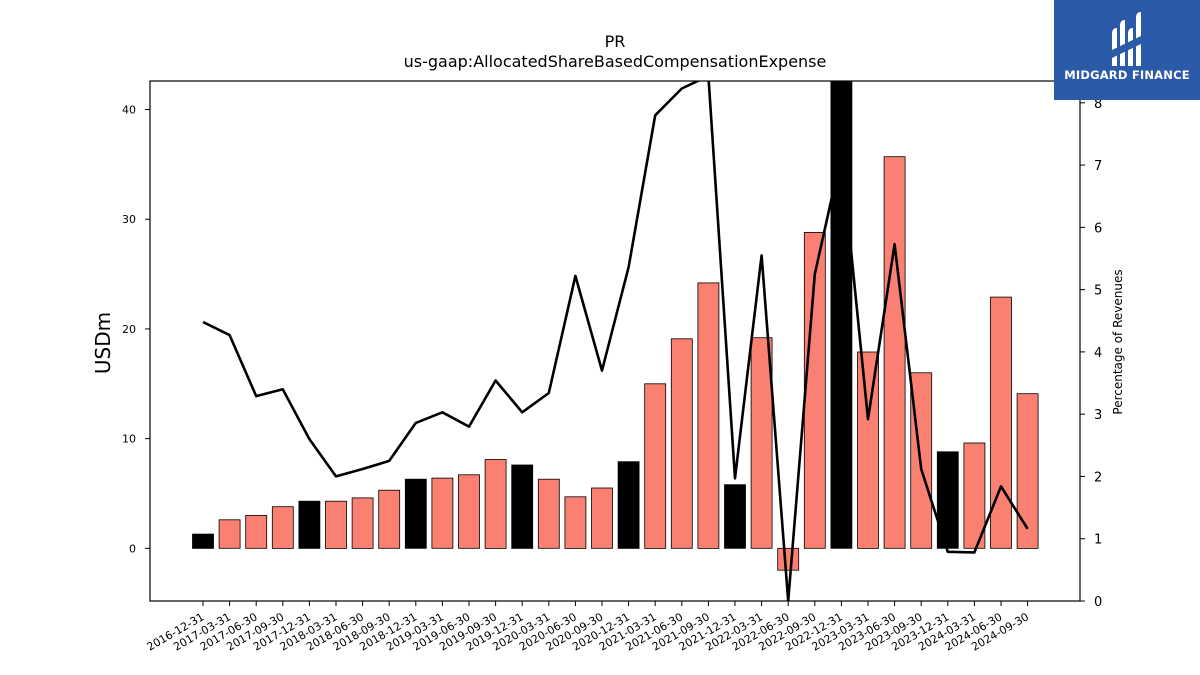 Image resolution: width=1200 pixels, height=675 pixels. What do you see at coordinates (129, 329) in the screenshot?
I see `y-tick-label-20: 20` at bounding box center [129, 329].